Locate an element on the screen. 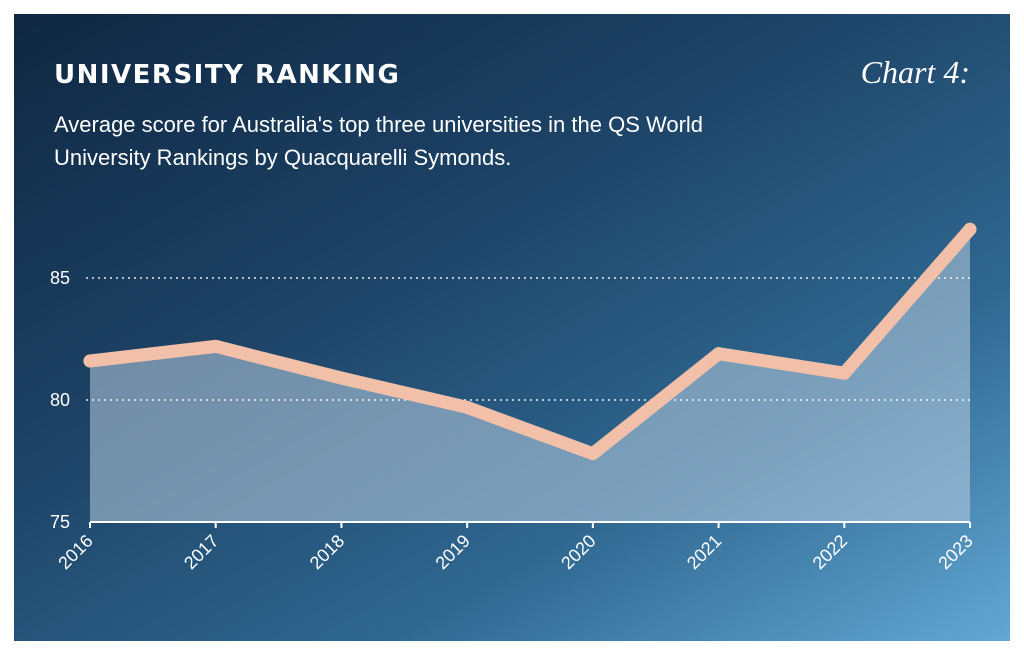 The height and width of the screenshot is (655, 1024). data-point-2022 is located at coordinates (844, 373).